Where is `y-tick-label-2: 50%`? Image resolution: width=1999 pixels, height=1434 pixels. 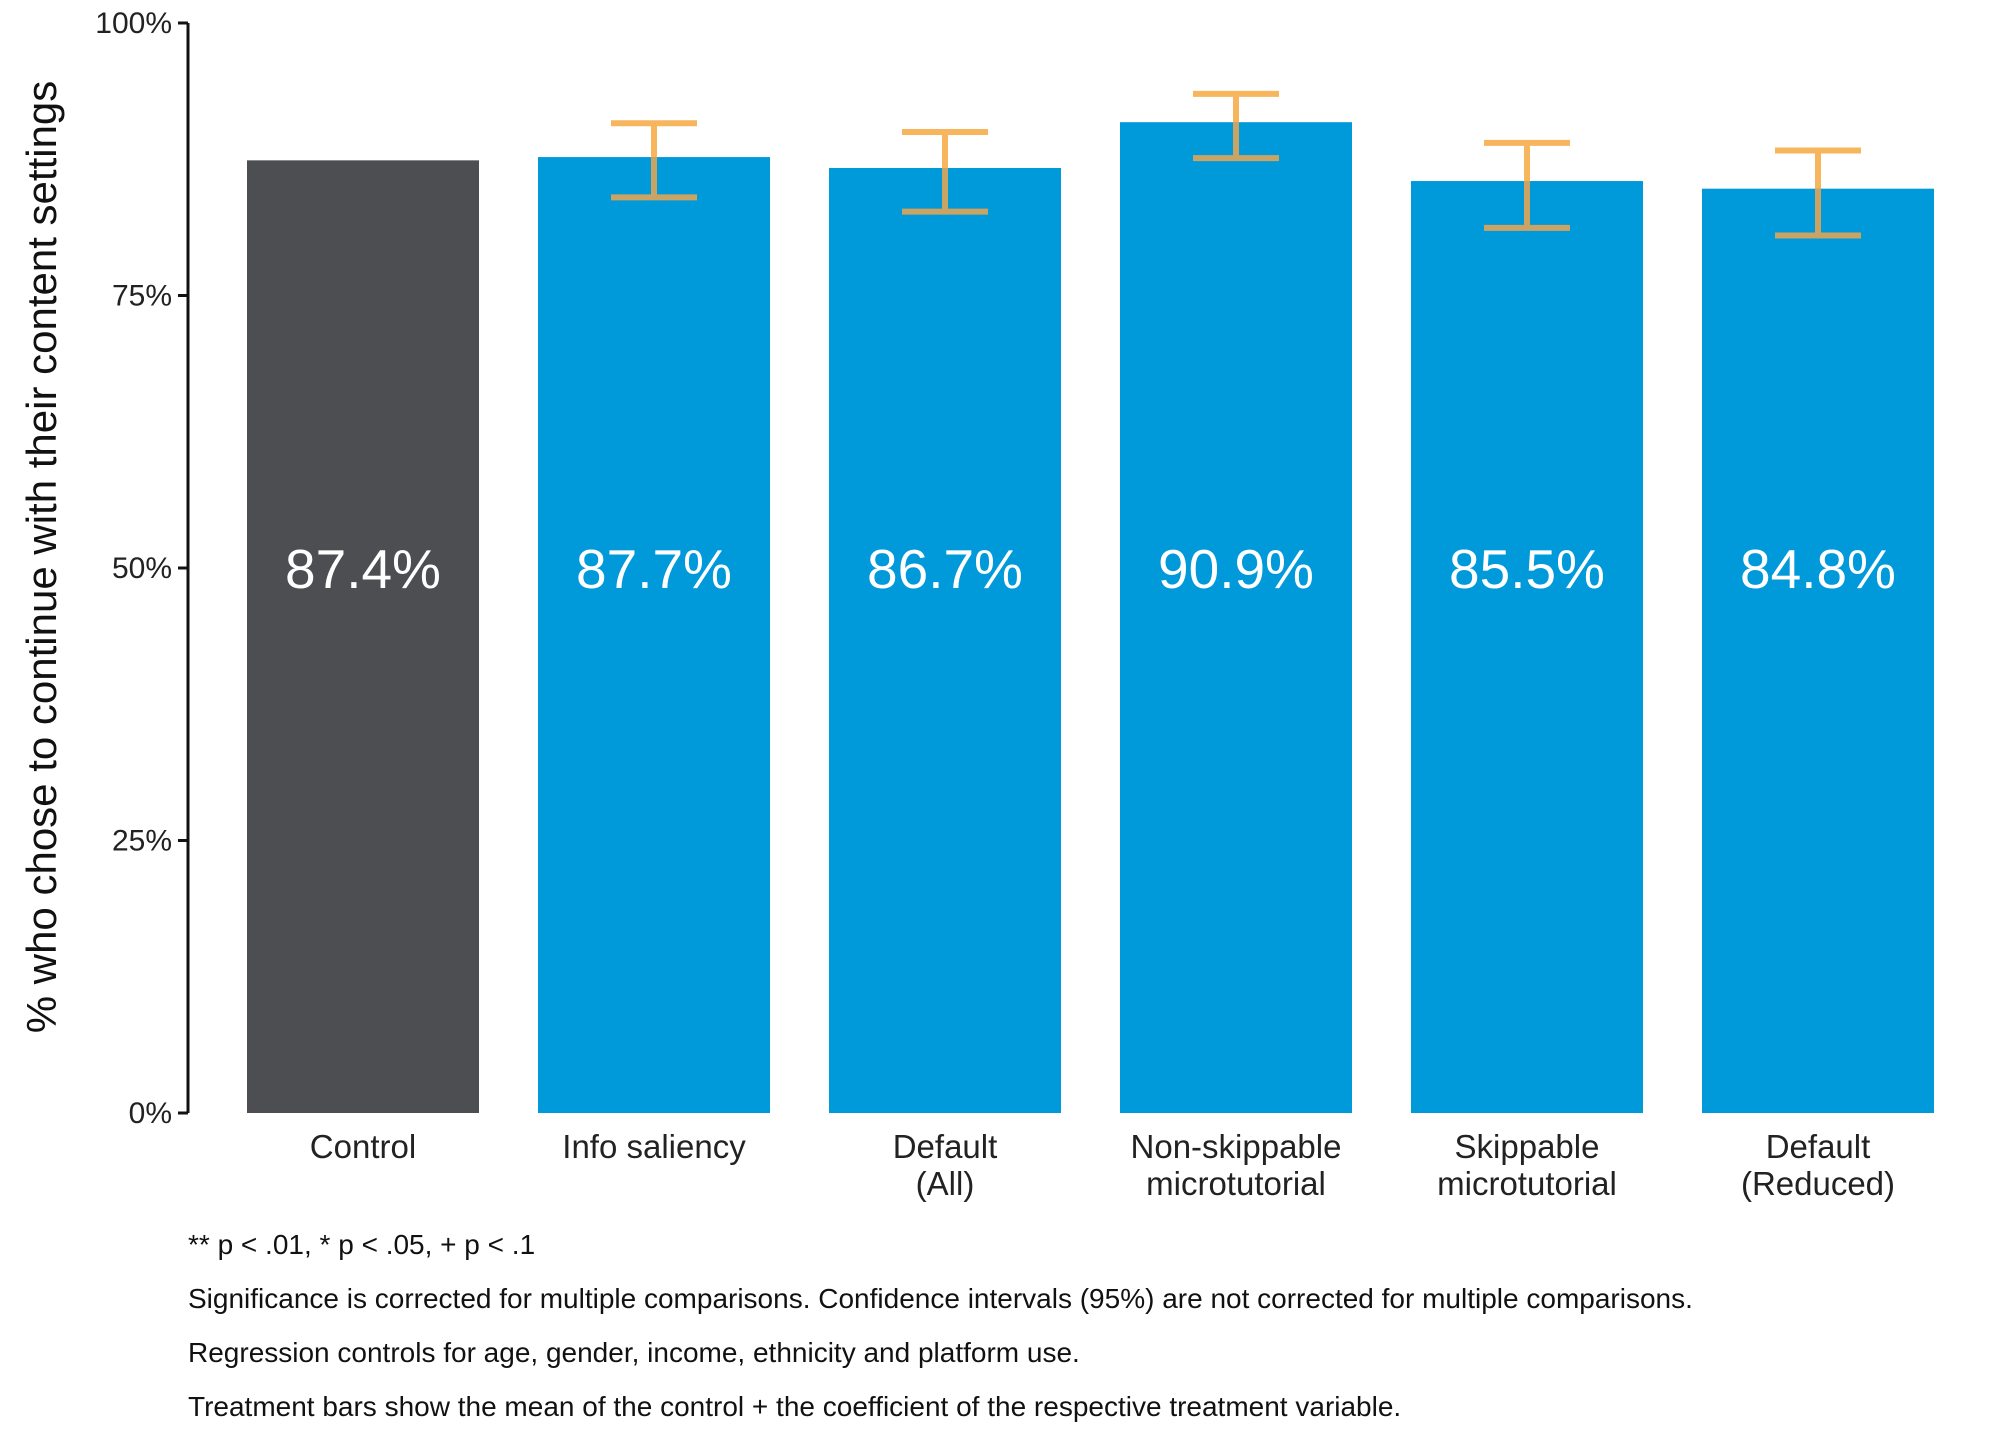 y-tick-label-2: 50% is located at coordinates (142, 568).